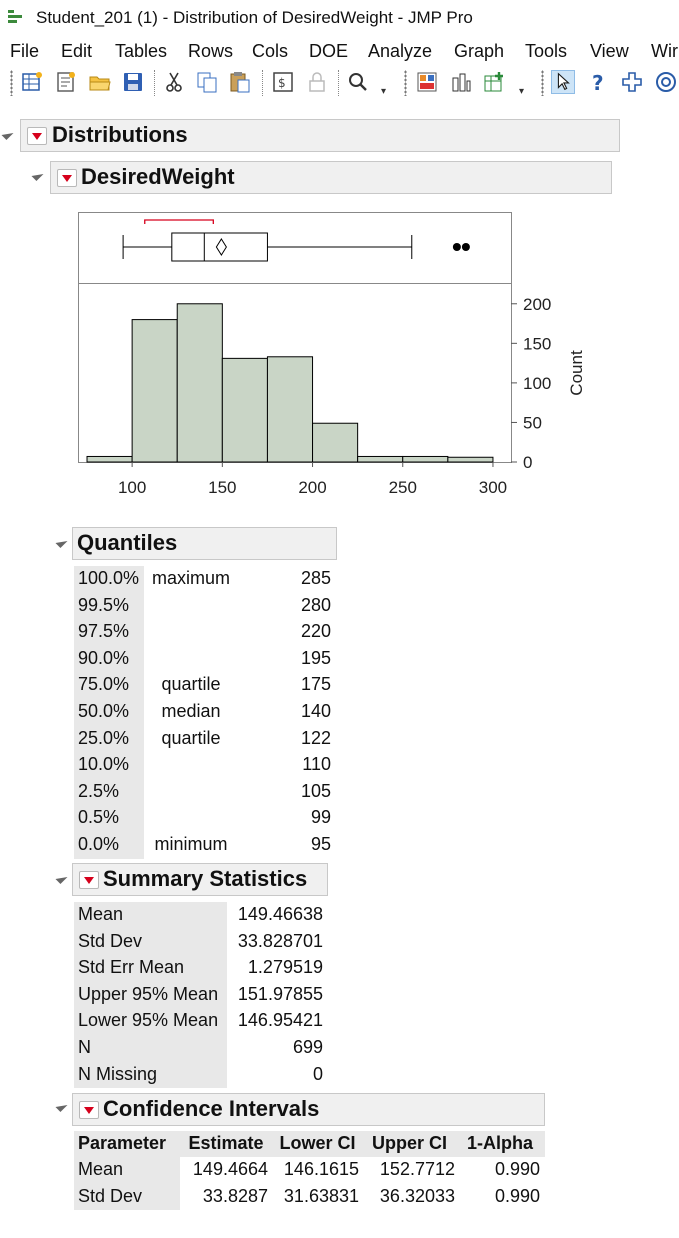 Image resolution: width=679 pixels, height=1238 pixels. I want to click on quantile-value: 175, so click(315, 684).